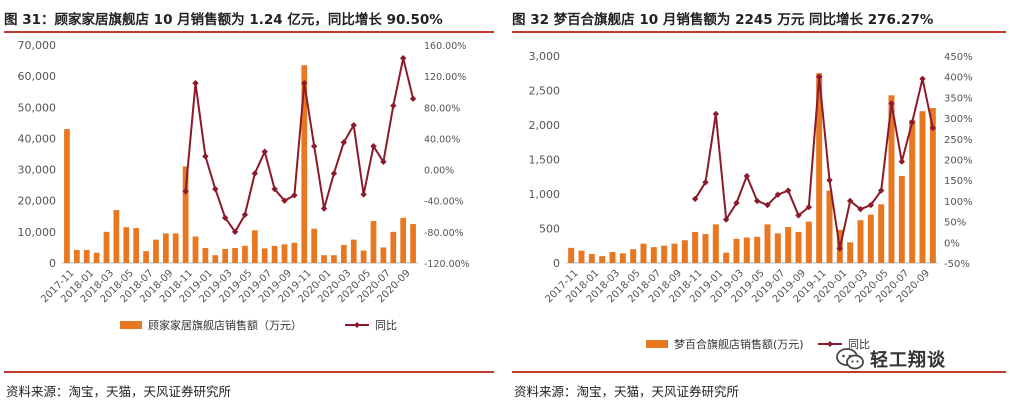 The height and width of the screenshot is (403, 1010). I want to click on y-right-tick-label: 250%, so click(958, 140).